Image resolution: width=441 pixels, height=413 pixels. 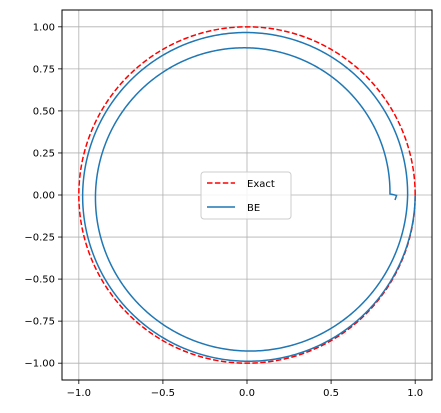 What do you see at coordinates (261, 184) in the screenshot?
I see `legend-label-exact: Exact` at bounding box center [261, 184].